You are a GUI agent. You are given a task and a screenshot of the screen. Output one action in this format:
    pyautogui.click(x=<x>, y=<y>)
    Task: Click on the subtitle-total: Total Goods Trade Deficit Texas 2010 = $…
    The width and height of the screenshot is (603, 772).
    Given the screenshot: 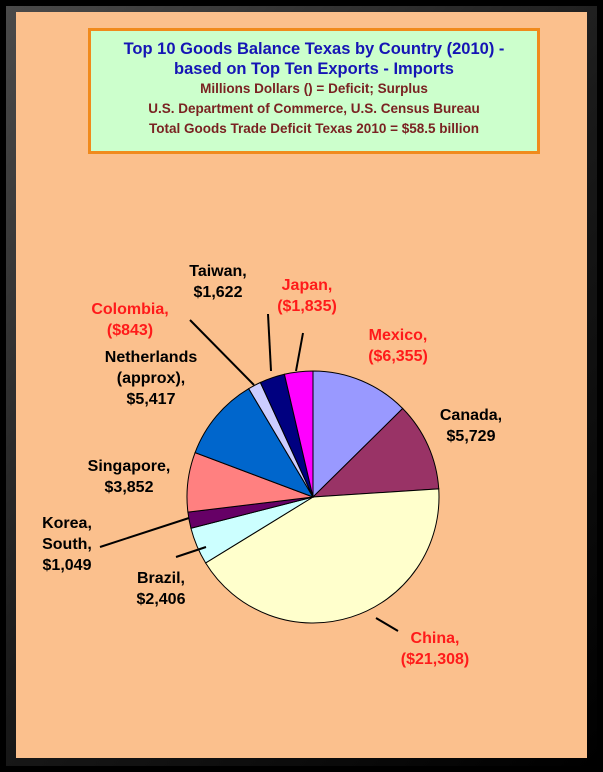 What is the action you would take?
    pyautogui.click(x=314, y=128)
    